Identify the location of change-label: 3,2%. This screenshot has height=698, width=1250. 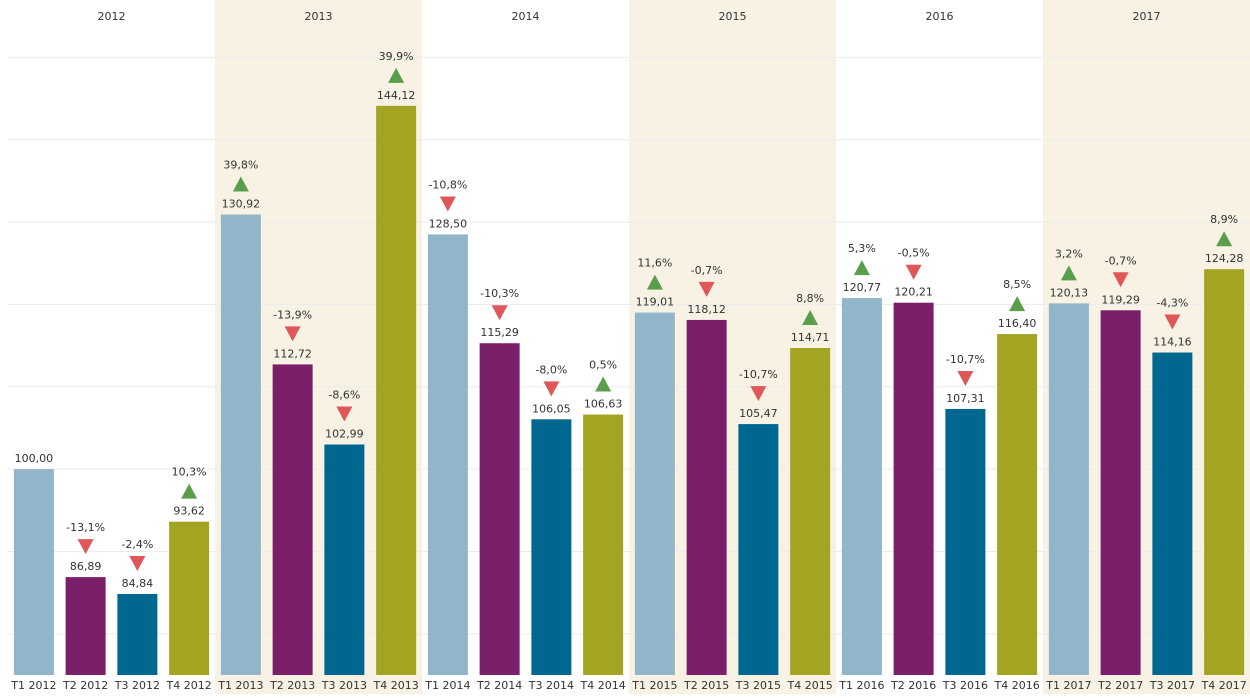
(1069, 253).